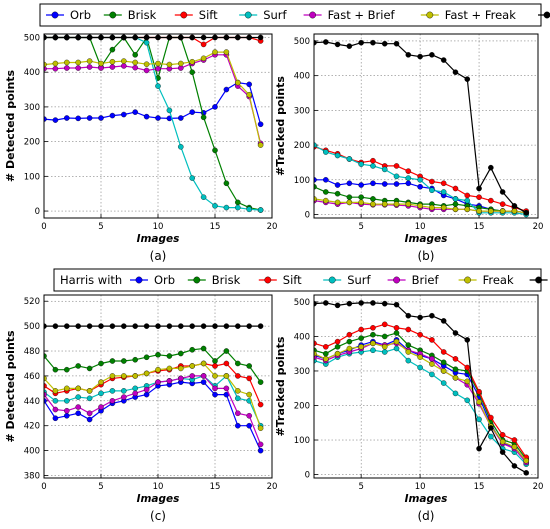 The height and width of the screenshot is (529, 550). I want to click on legend-label-brisk: Brisk, so click(226, 280).